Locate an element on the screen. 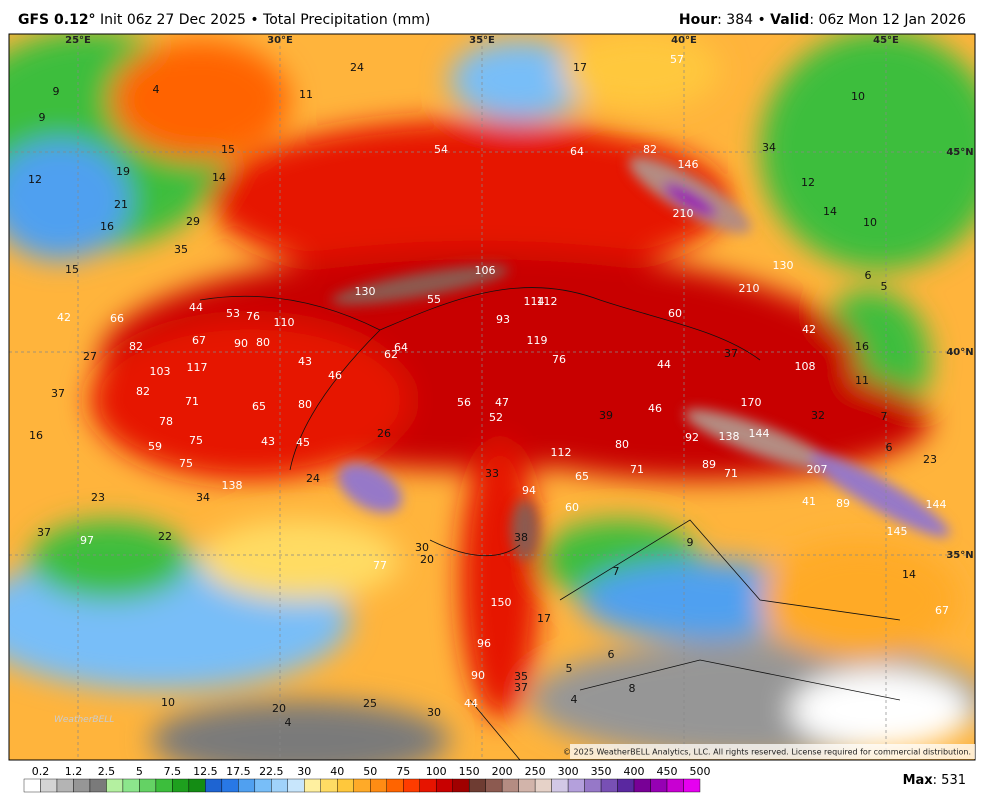 The width and height of the screenshot is (984, 808). hour-label: Hour is located at coordinates (698, 20).